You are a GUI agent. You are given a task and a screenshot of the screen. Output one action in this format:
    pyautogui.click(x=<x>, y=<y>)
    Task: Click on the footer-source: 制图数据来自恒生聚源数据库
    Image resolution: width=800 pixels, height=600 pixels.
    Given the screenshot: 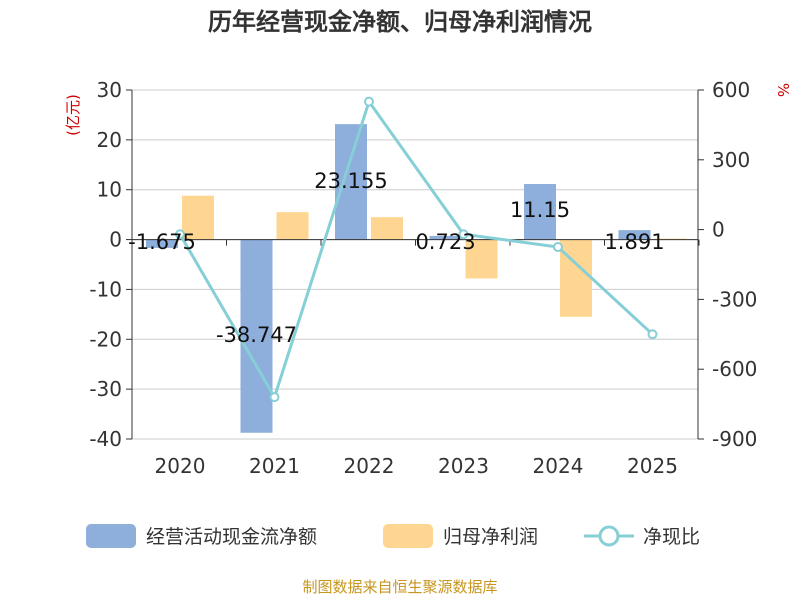 What is the action you would take?
    pyautogui.click(x=399, y=587)
    